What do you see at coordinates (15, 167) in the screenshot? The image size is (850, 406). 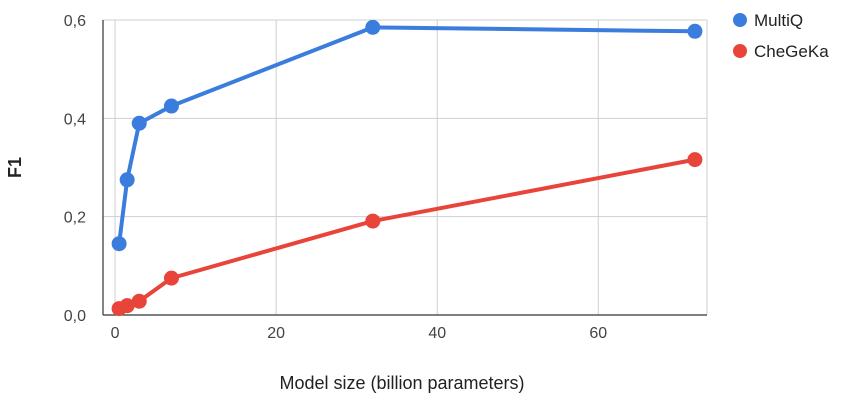 I see `y-axis-title: F1` at bounding box center [15, 167].